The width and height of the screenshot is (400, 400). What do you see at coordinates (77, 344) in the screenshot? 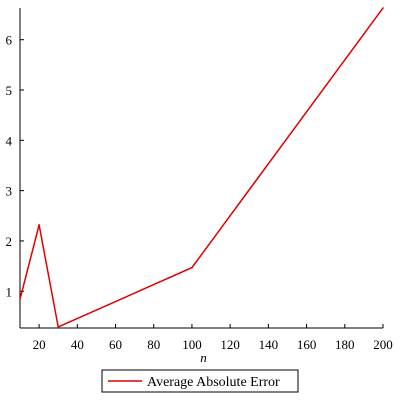
I see `x-tick-label: 40` at bounding box center [77, 344].